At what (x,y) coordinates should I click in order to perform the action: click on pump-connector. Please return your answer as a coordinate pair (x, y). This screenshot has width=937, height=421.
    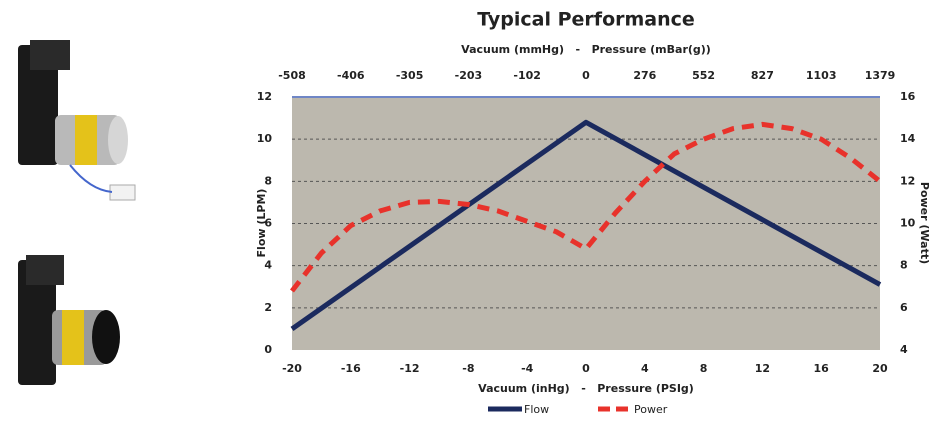
    Looking at the image, I should click on (122, 192).